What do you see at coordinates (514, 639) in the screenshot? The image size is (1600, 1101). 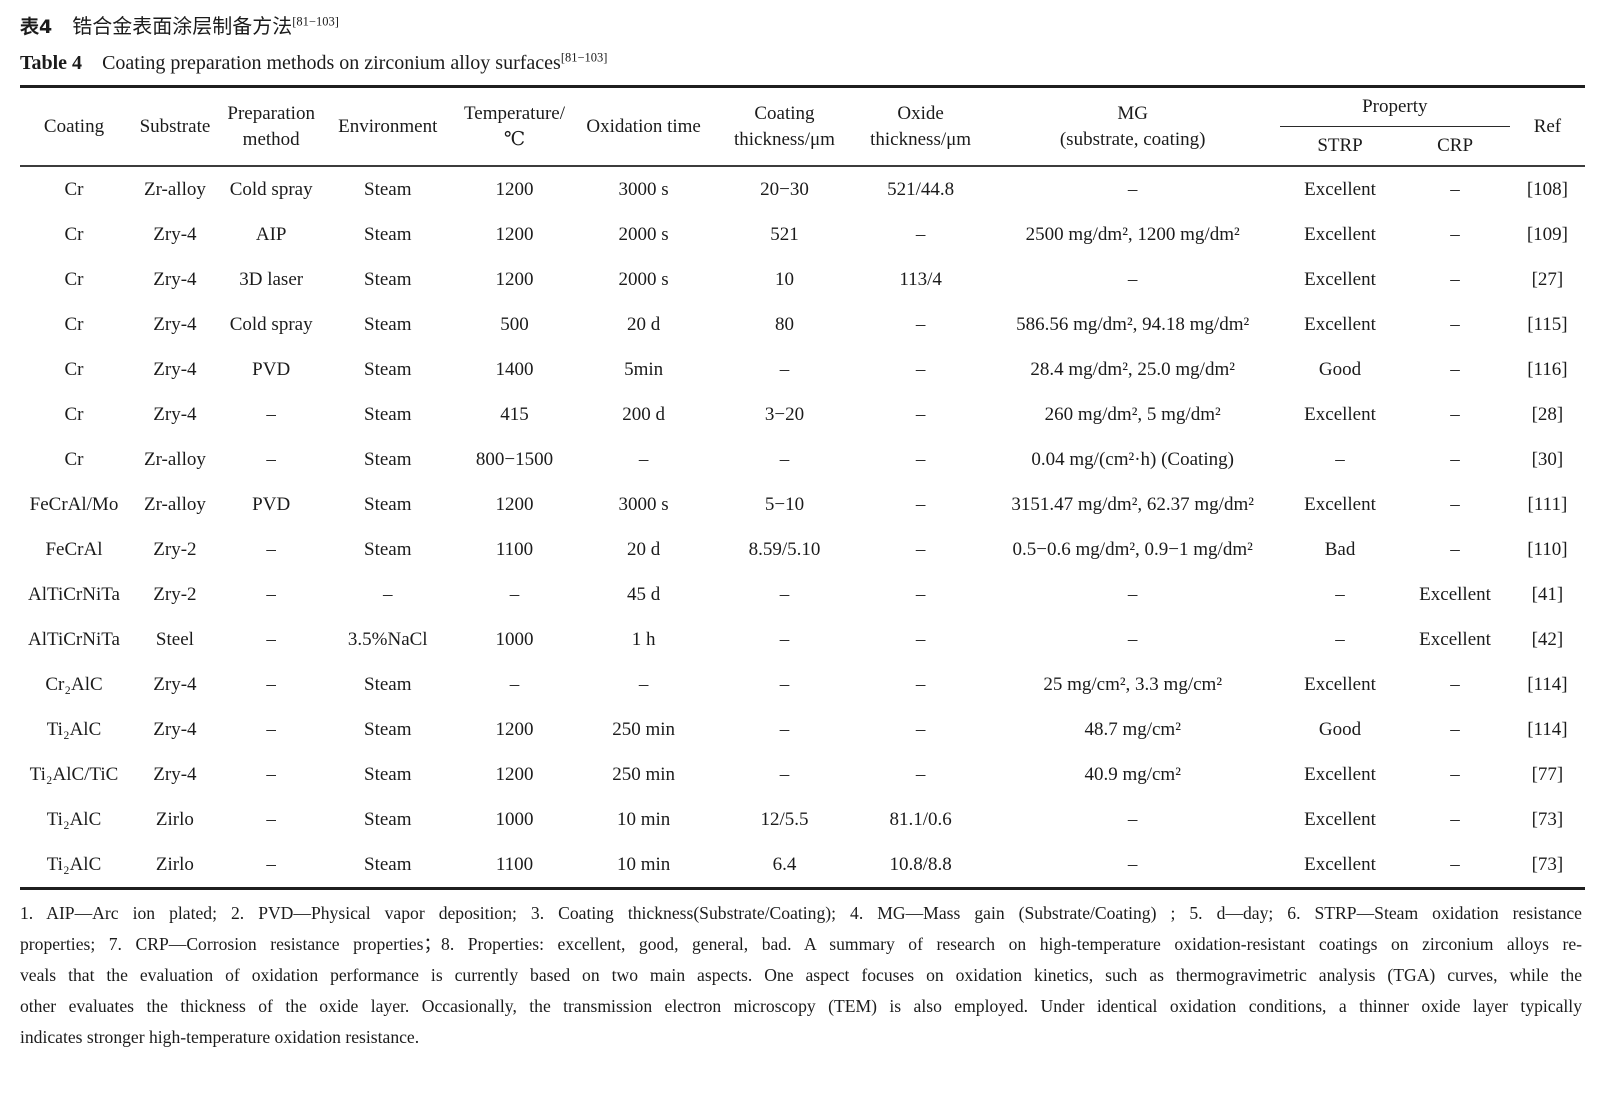 I see `table-cell: 1000` at bounding box center [514, 639].